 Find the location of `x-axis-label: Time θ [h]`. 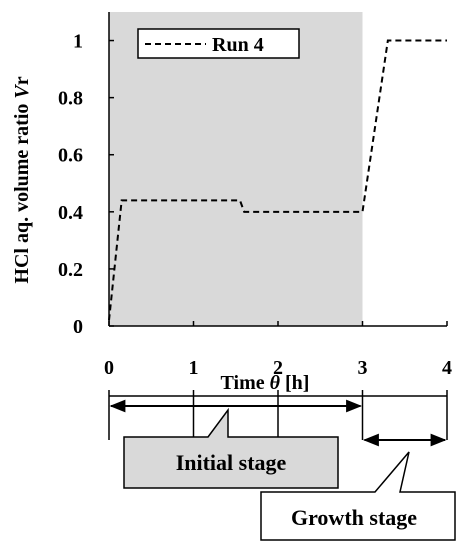

x-axis-label: Time θ [h] is located at coordinates (265, 383).